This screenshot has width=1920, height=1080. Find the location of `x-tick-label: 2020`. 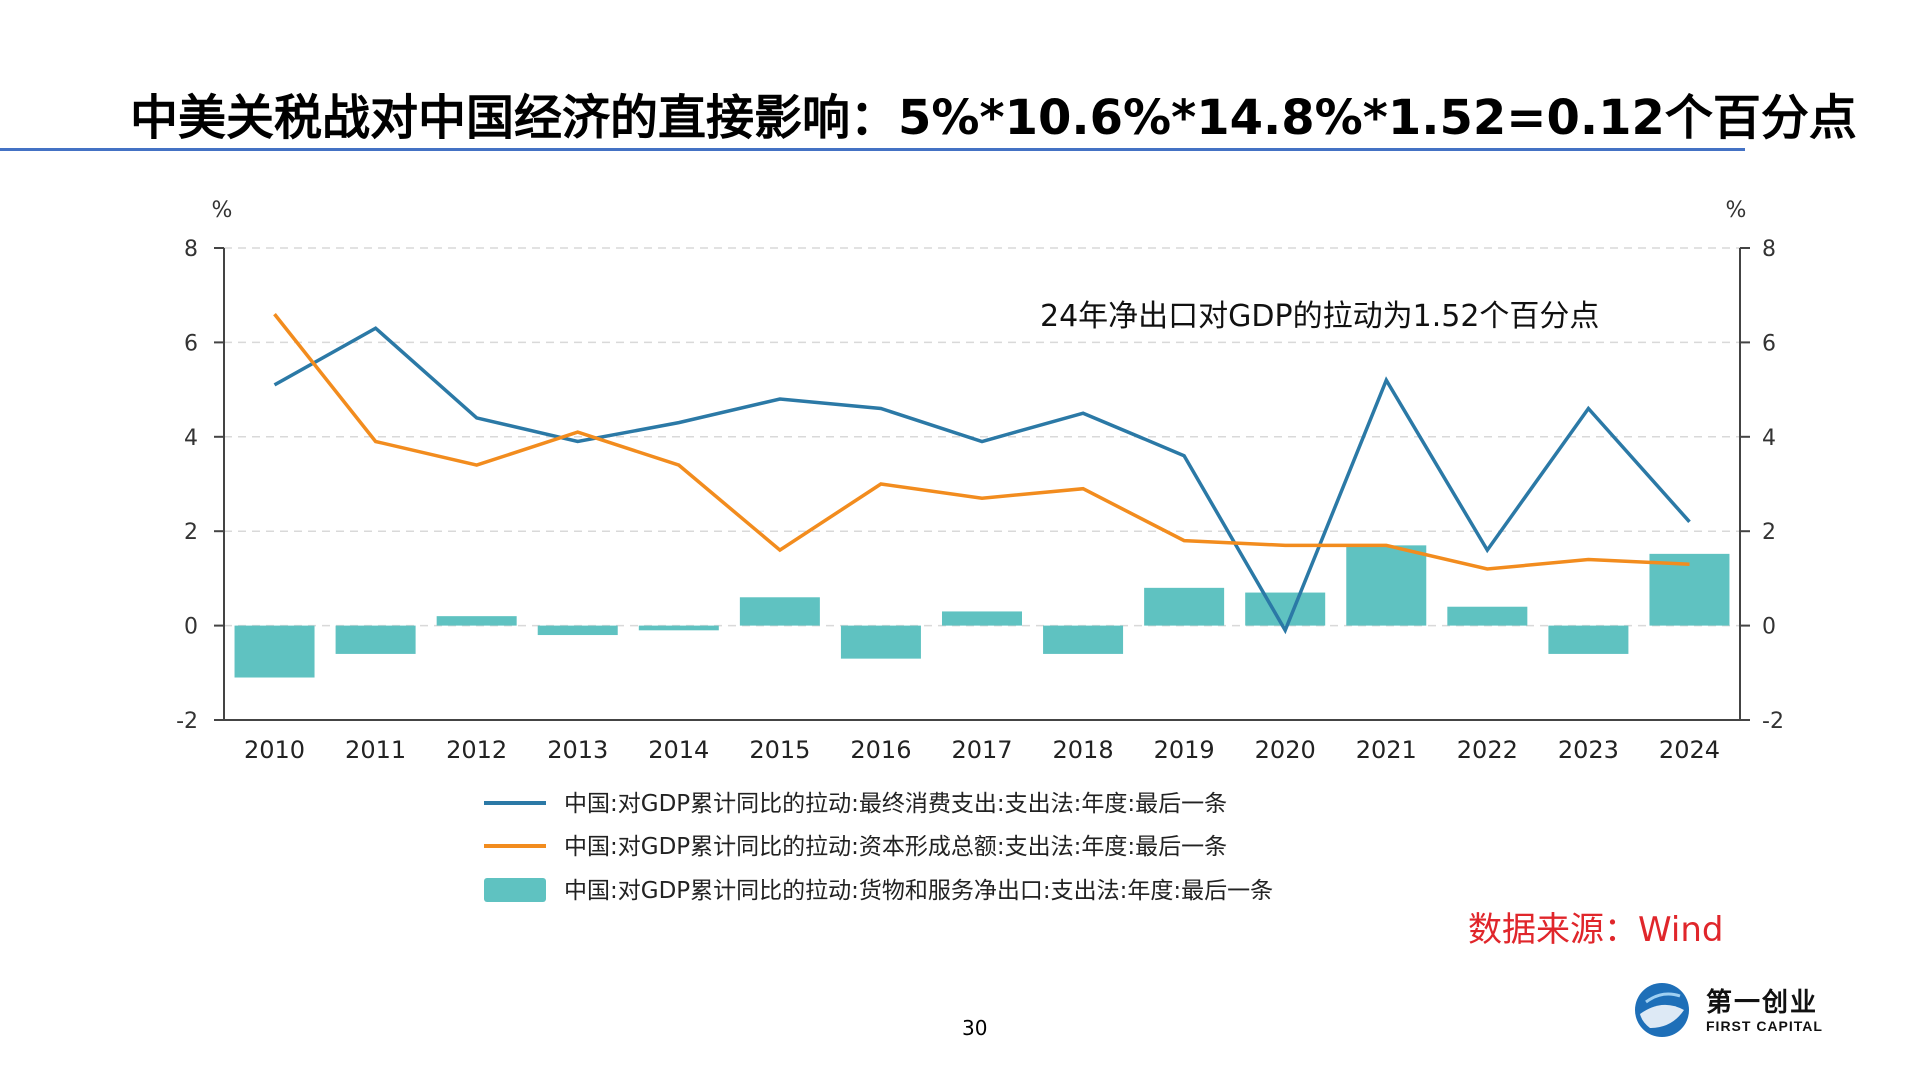

x-tick-label: 2020 is located at coordinates (1285, 750).